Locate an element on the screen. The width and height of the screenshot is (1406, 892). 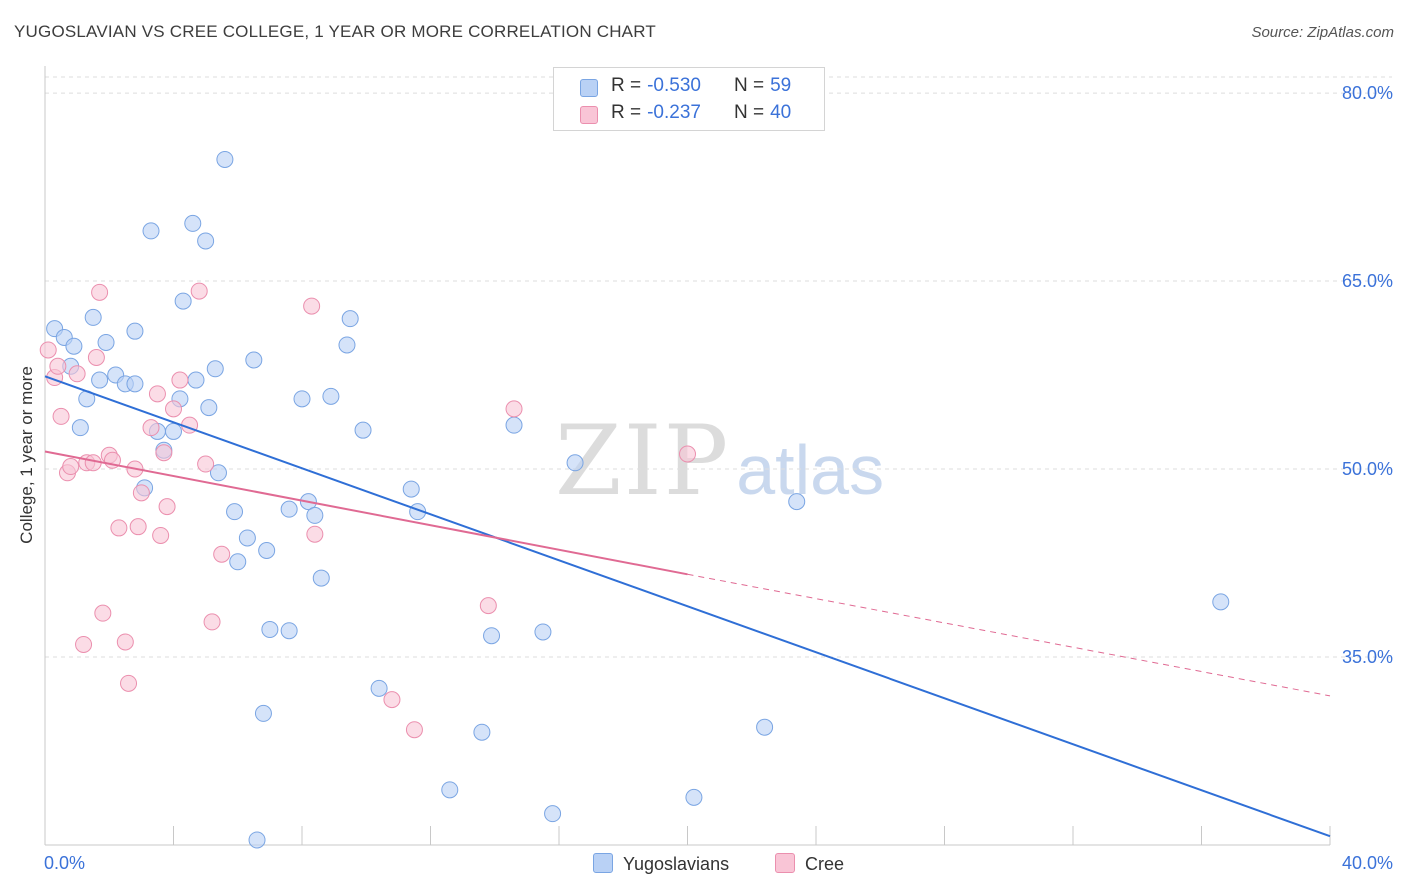
legend-label-cree: Cree is located at coordinates (825, 864).